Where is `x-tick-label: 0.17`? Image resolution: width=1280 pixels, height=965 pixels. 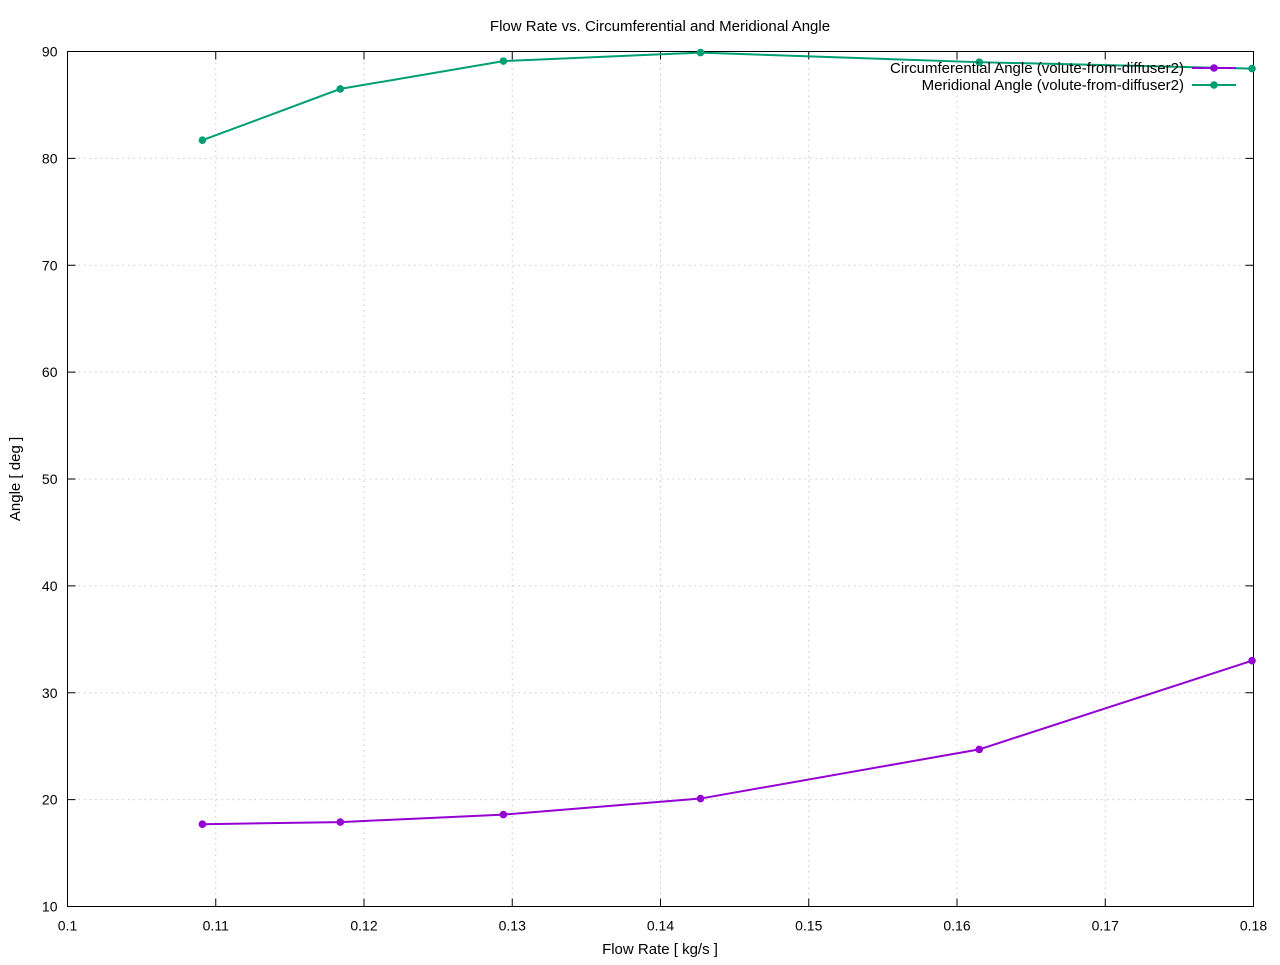 x-tick-label: 0.17 is located at coordinates (1105, 926).